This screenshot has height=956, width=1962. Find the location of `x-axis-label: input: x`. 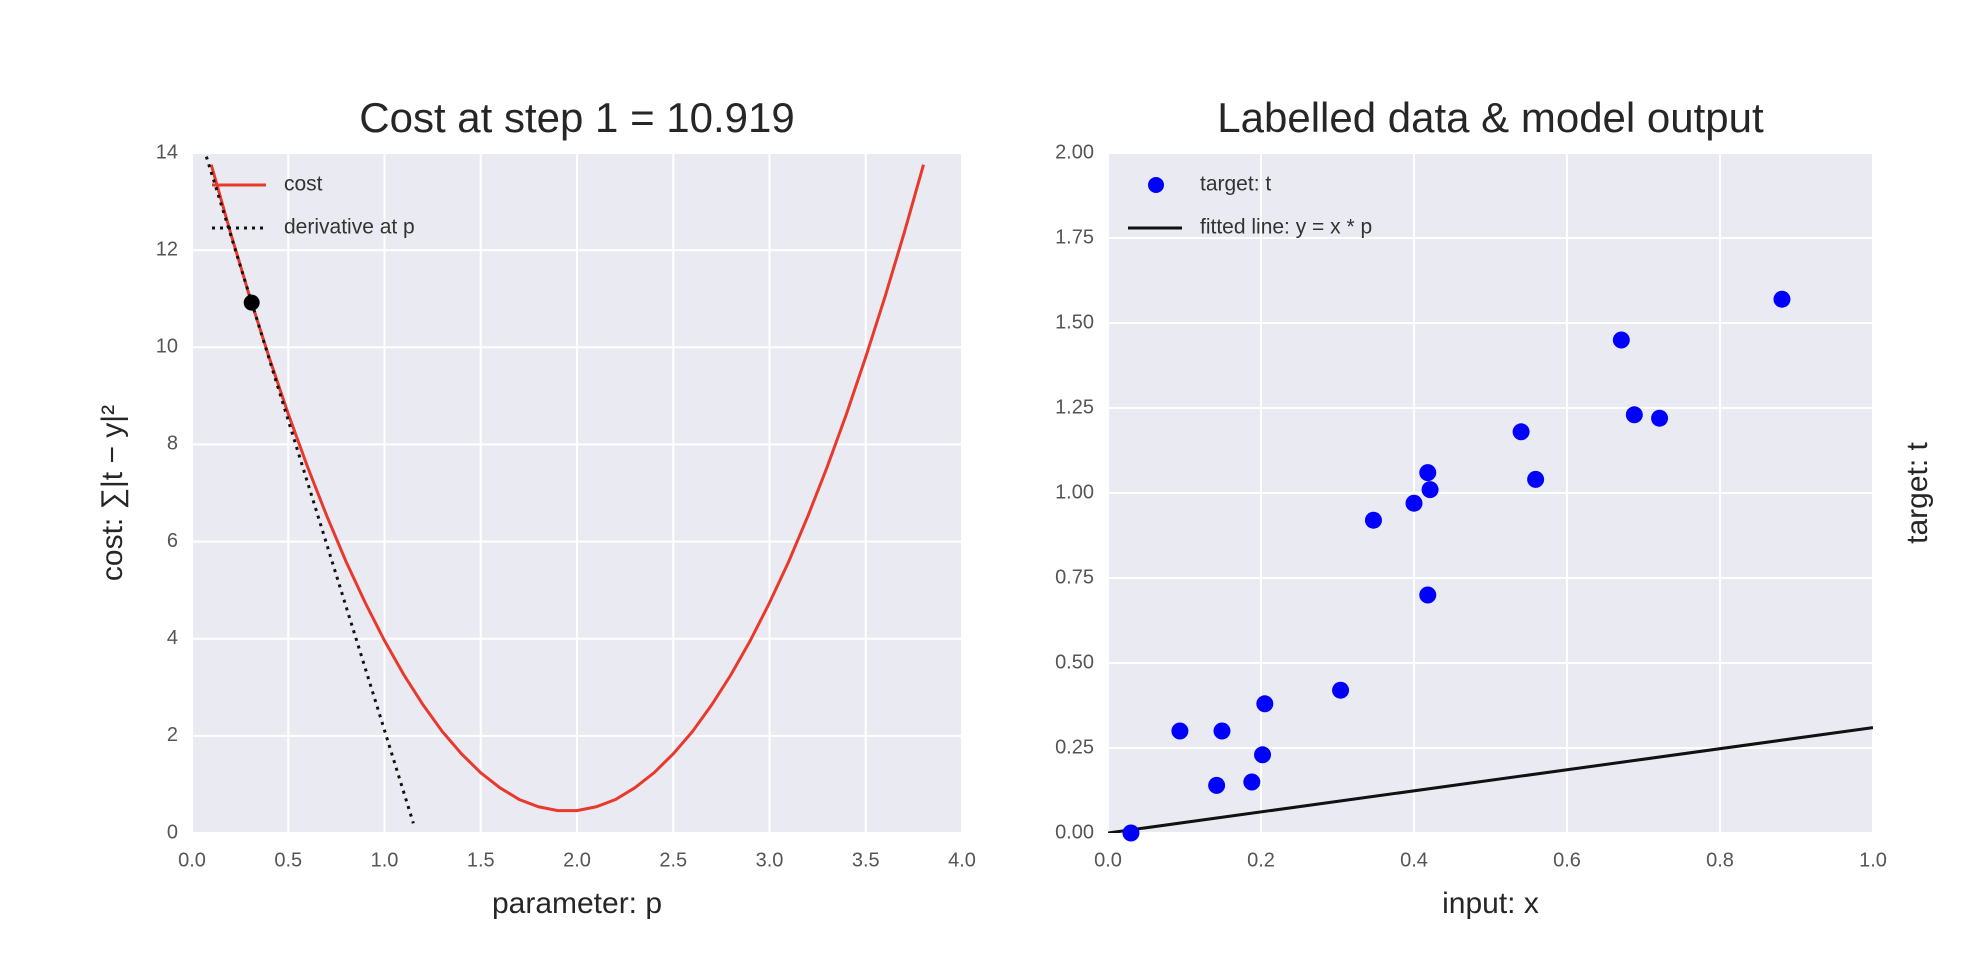

x-axis-label: input: x is located at coordinates (1490, 903).